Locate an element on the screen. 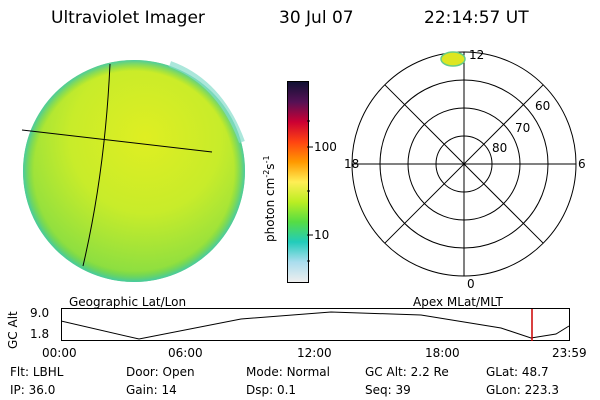  altitude-tick-9: 9.0 is located at coordinates (40, 313).